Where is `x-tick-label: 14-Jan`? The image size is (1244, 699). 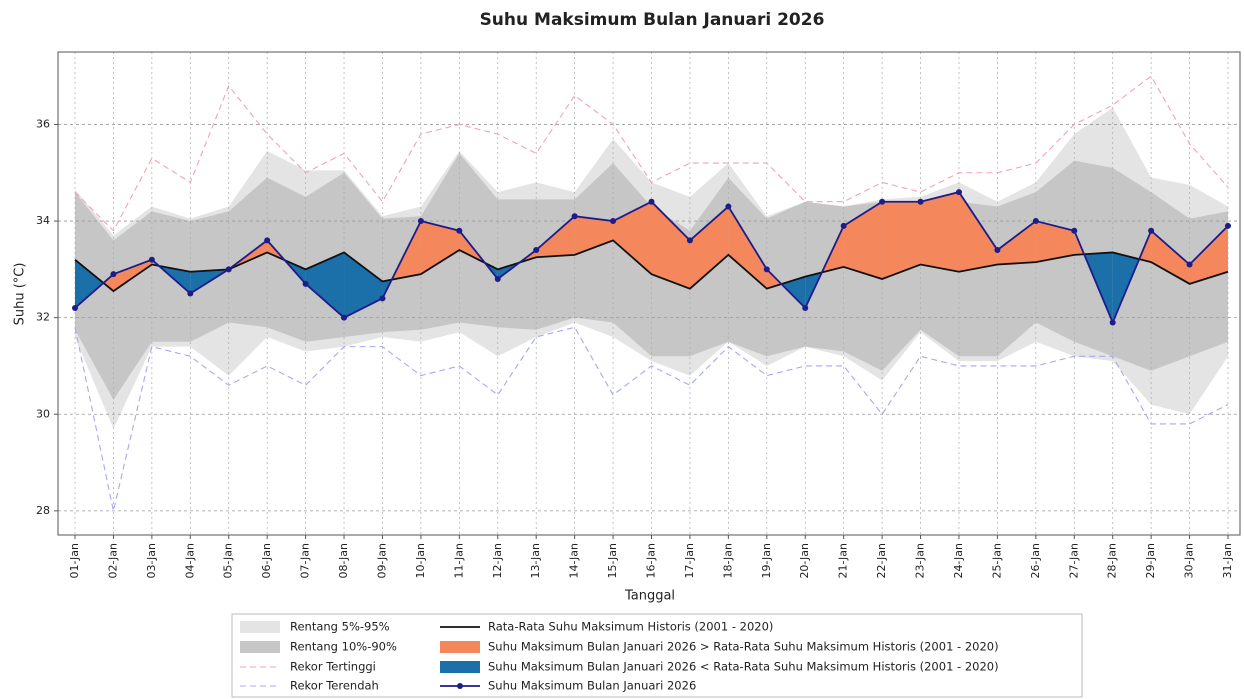 x-tick-label: 14-Jan is located at coordinates (574, 561).